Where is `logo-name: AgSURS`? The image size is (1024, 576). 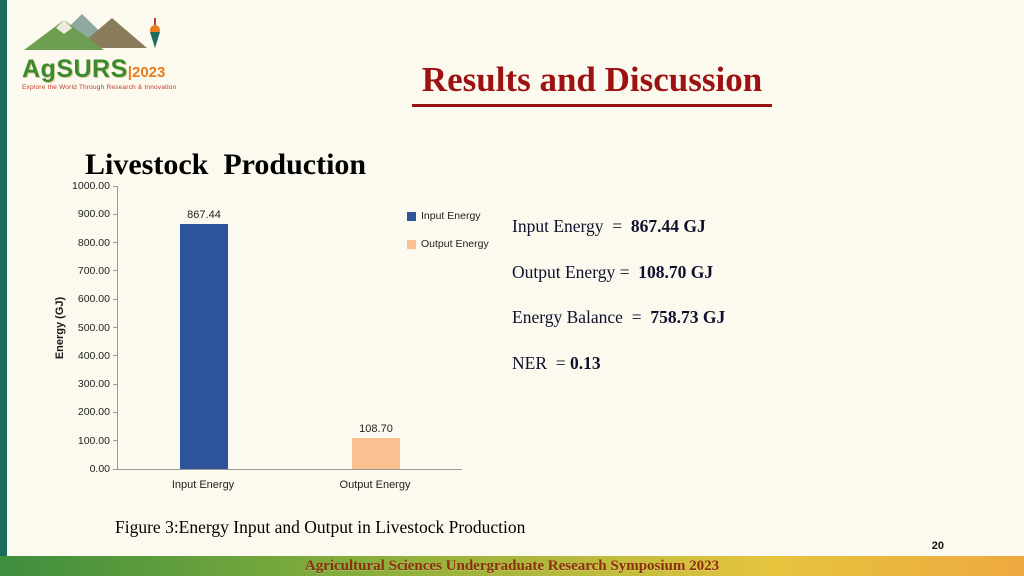
logo-name: AgSURS is located at coordinates (75, 69).